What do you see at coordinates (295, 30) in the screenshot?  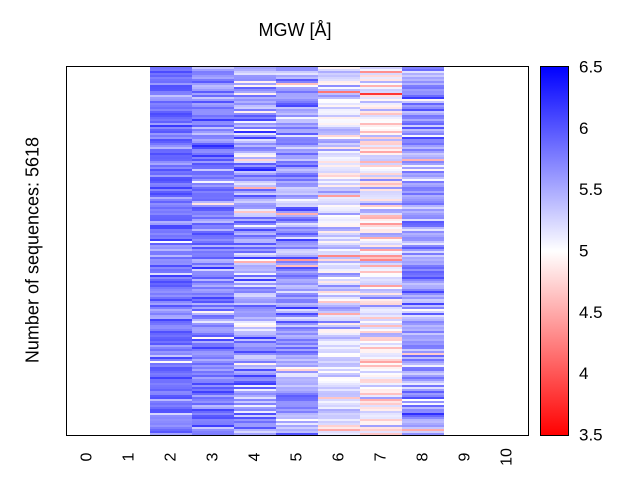 I see `chart-title: MGW [Å]` at bounding box center [295, 30].